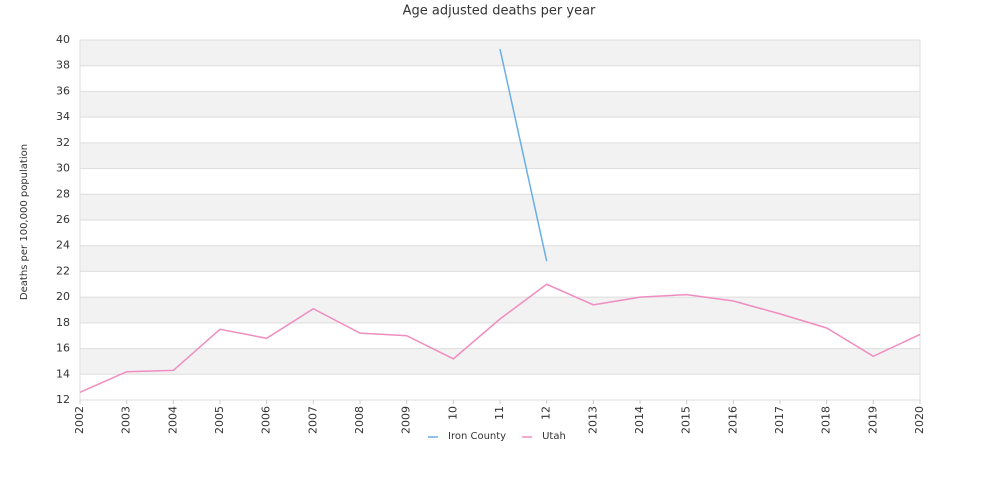 The image size is (1000, 500). I want to click on x-tick-label: 2007, so click(312, 420).